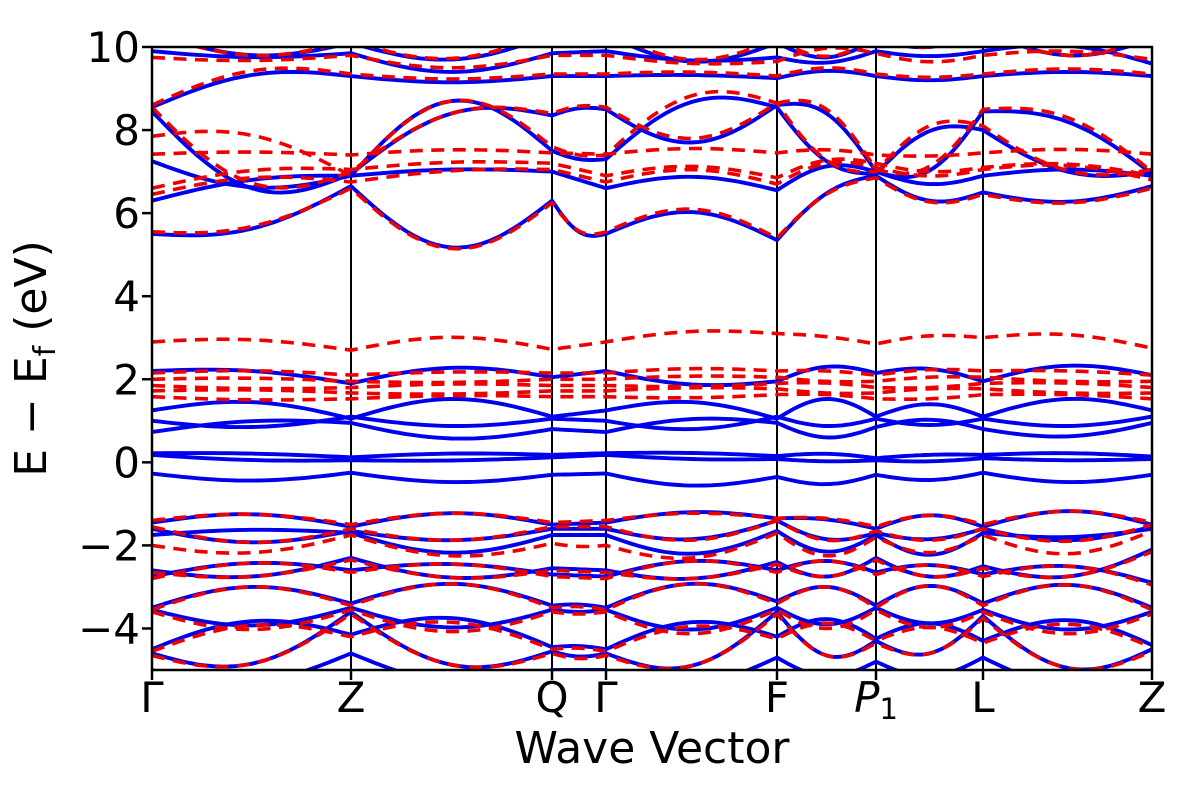 The image size is (1200, 800). What do you see at coordinates (126, 213) in the screenshot?
I see `y-tick-label: 6` at bounding box center [126, 213].